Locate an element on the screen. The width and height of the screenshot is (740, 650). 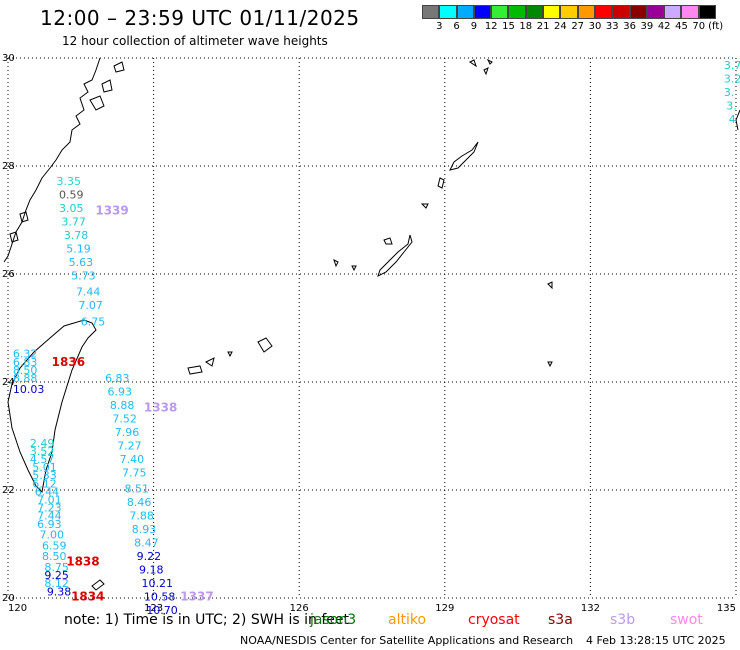
wave-height-value: 8.75 is located at coordinates (56, 567).